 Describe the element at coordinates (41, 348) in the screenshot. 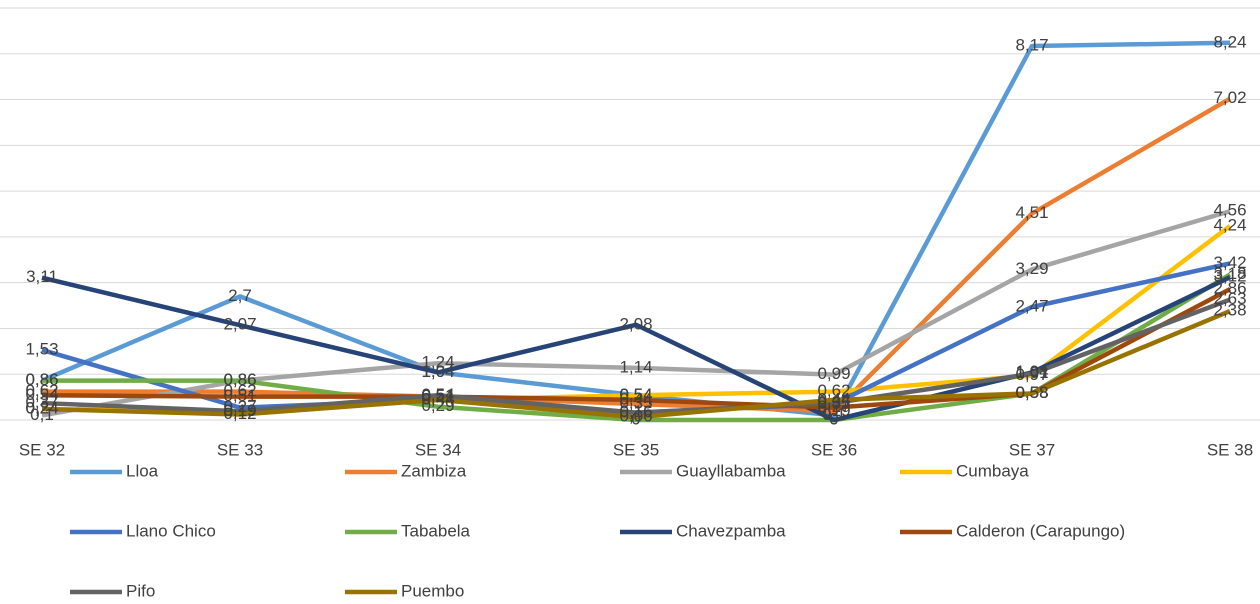

I see `data-label: 1,53` at that location.